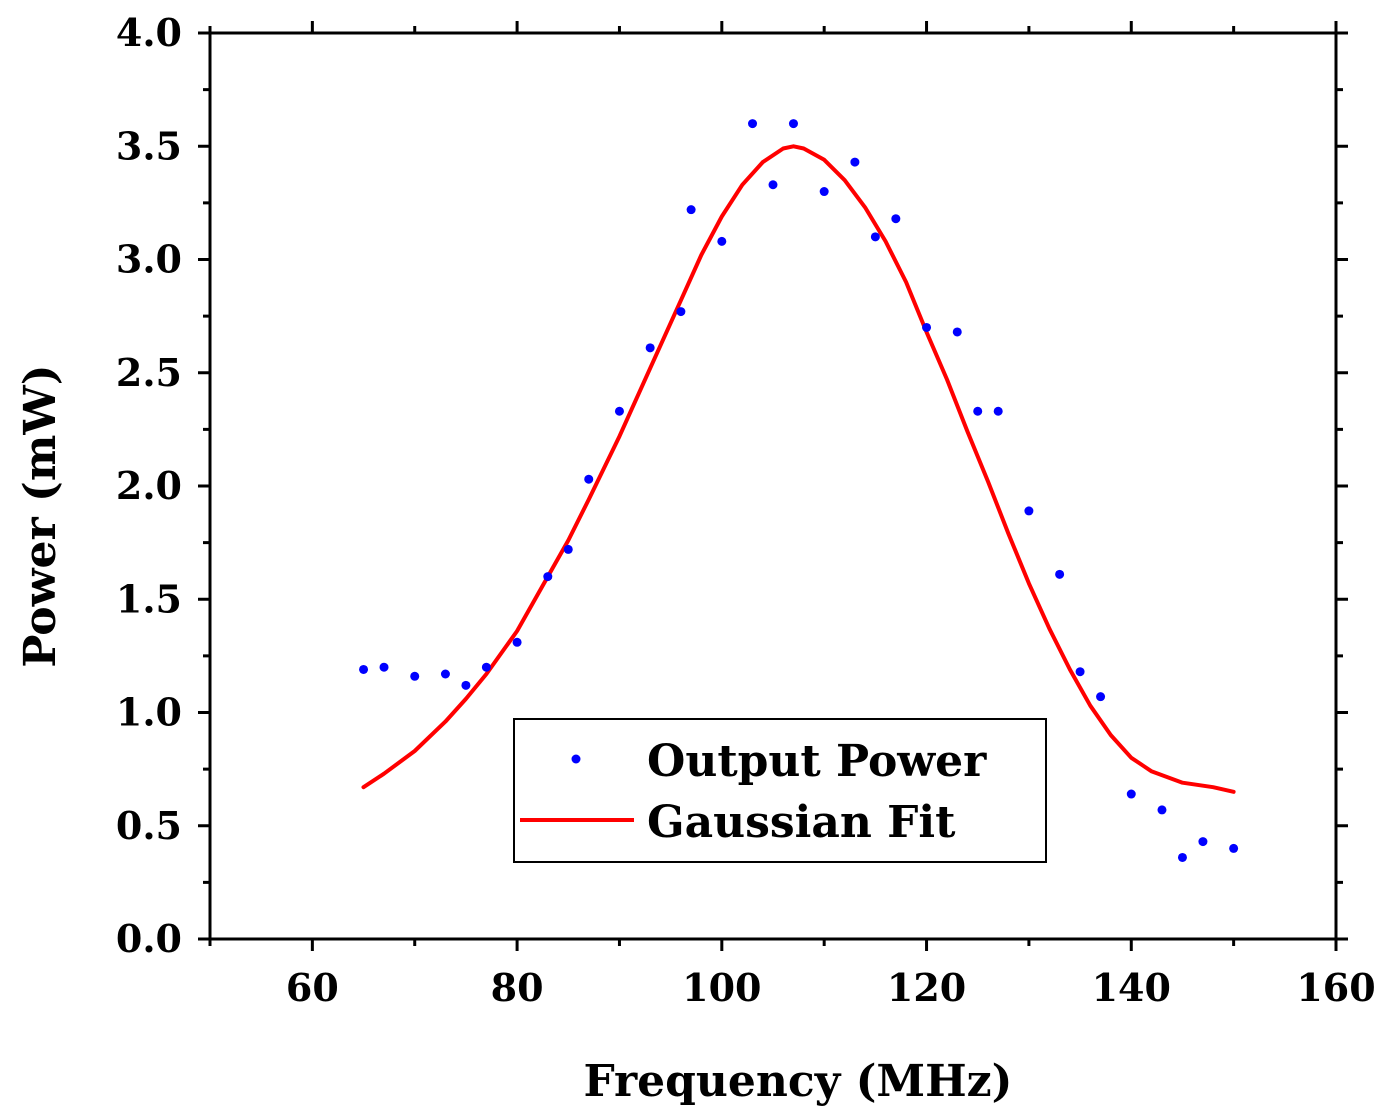  Describe the element at coordinates (926, 987) in the screenshot. I see `x-tick-label: 120` at that location.